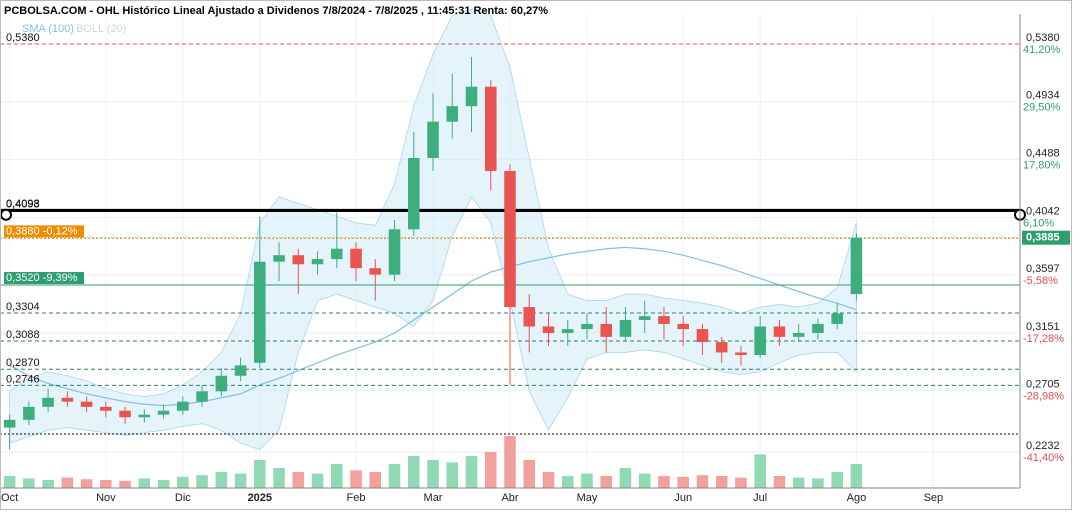  I want to click on x-tick-label: 2025, so click(260, 498).